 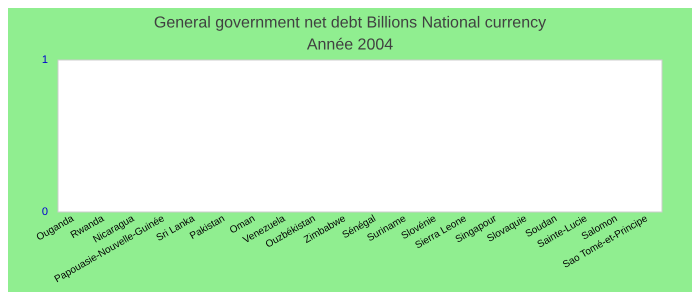 What do you see at coordinates (45, 60) in the screenshot?
I see `y-tick-label: 1` at bounding box center [45, 60].